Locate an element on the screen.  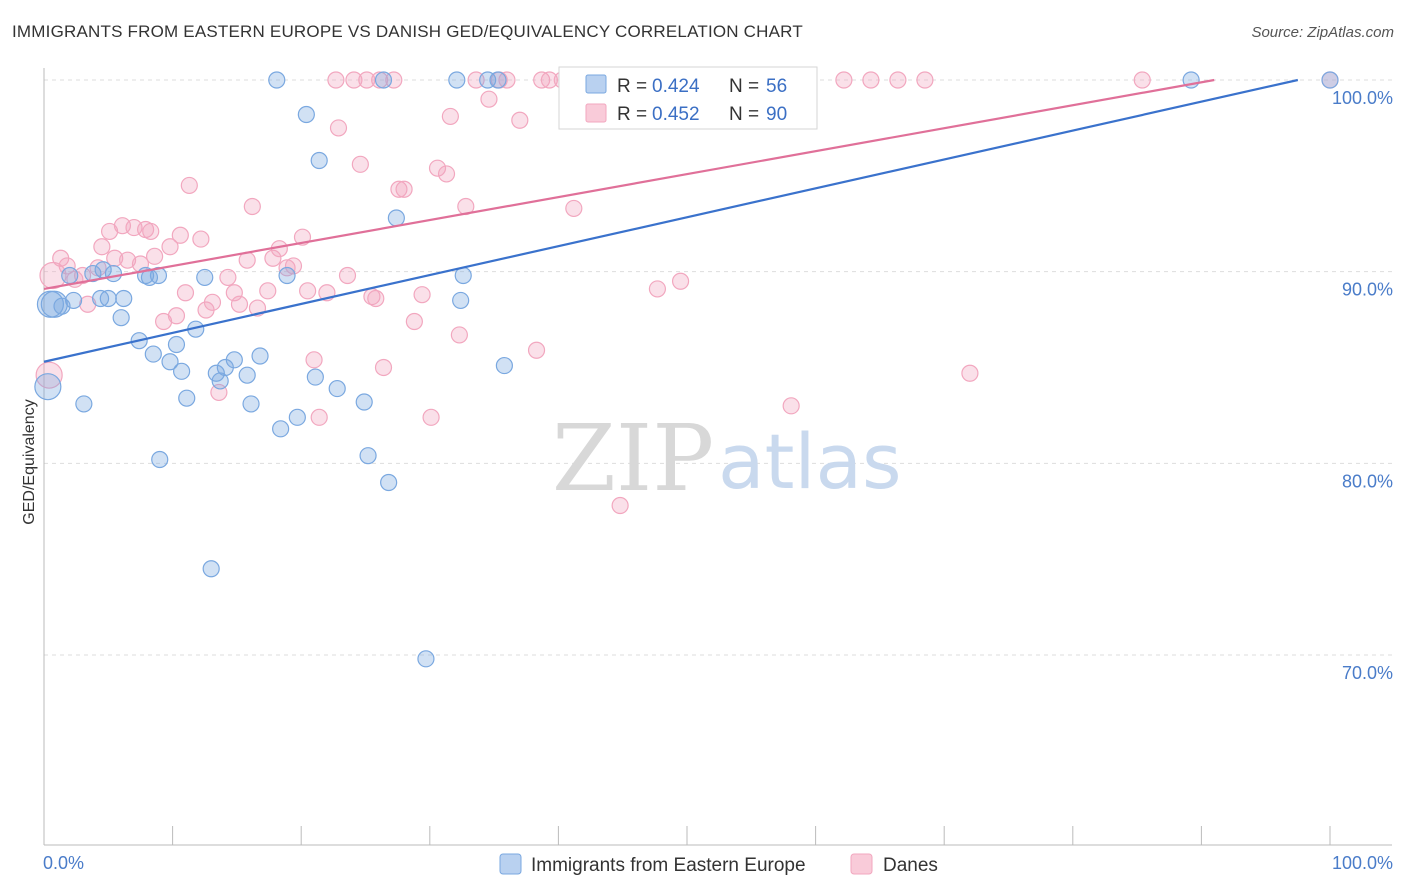
y-tick-label-3: 70.0% is located at coordinates (1367, 673).